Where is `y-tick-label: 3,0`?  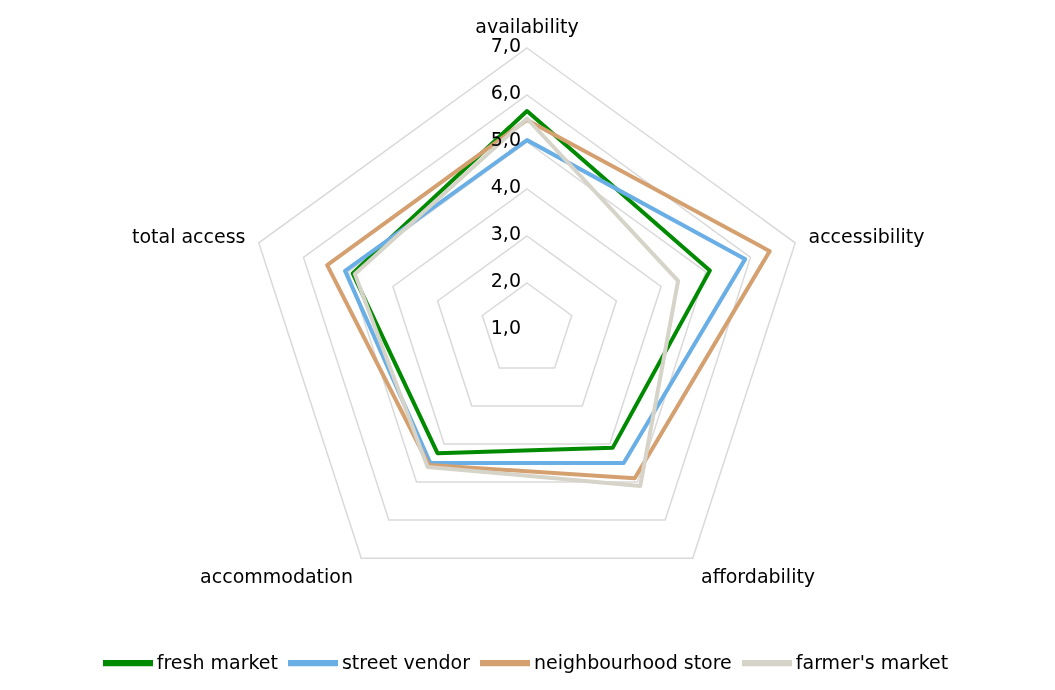
y-tick-label: 3,0 is located at coordinates (505, 233).